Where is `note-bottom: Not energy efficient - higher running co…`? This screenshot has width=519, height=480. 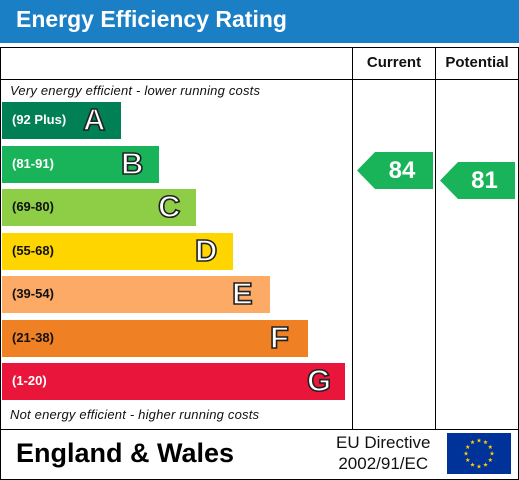
note-bottom: Not energy efficient - higher running co… is located at coordinates (135, 414).